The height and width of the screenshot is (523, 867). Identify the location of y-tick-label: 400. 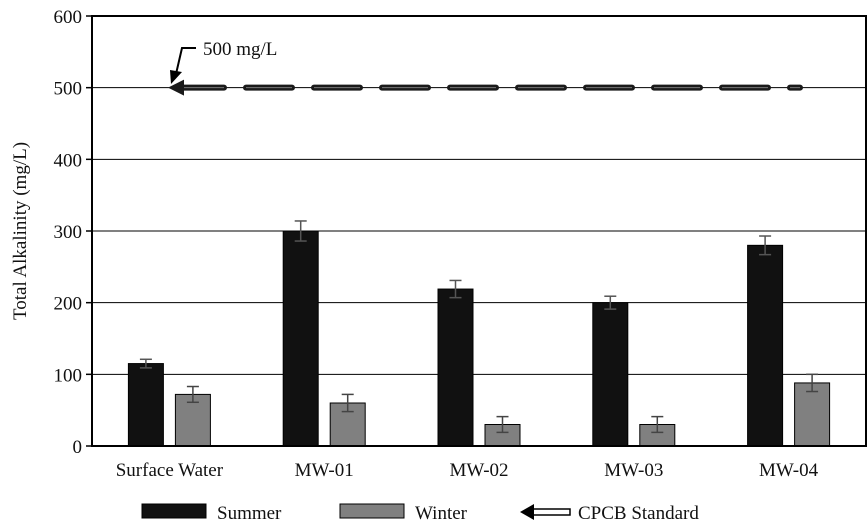
(68, 160).